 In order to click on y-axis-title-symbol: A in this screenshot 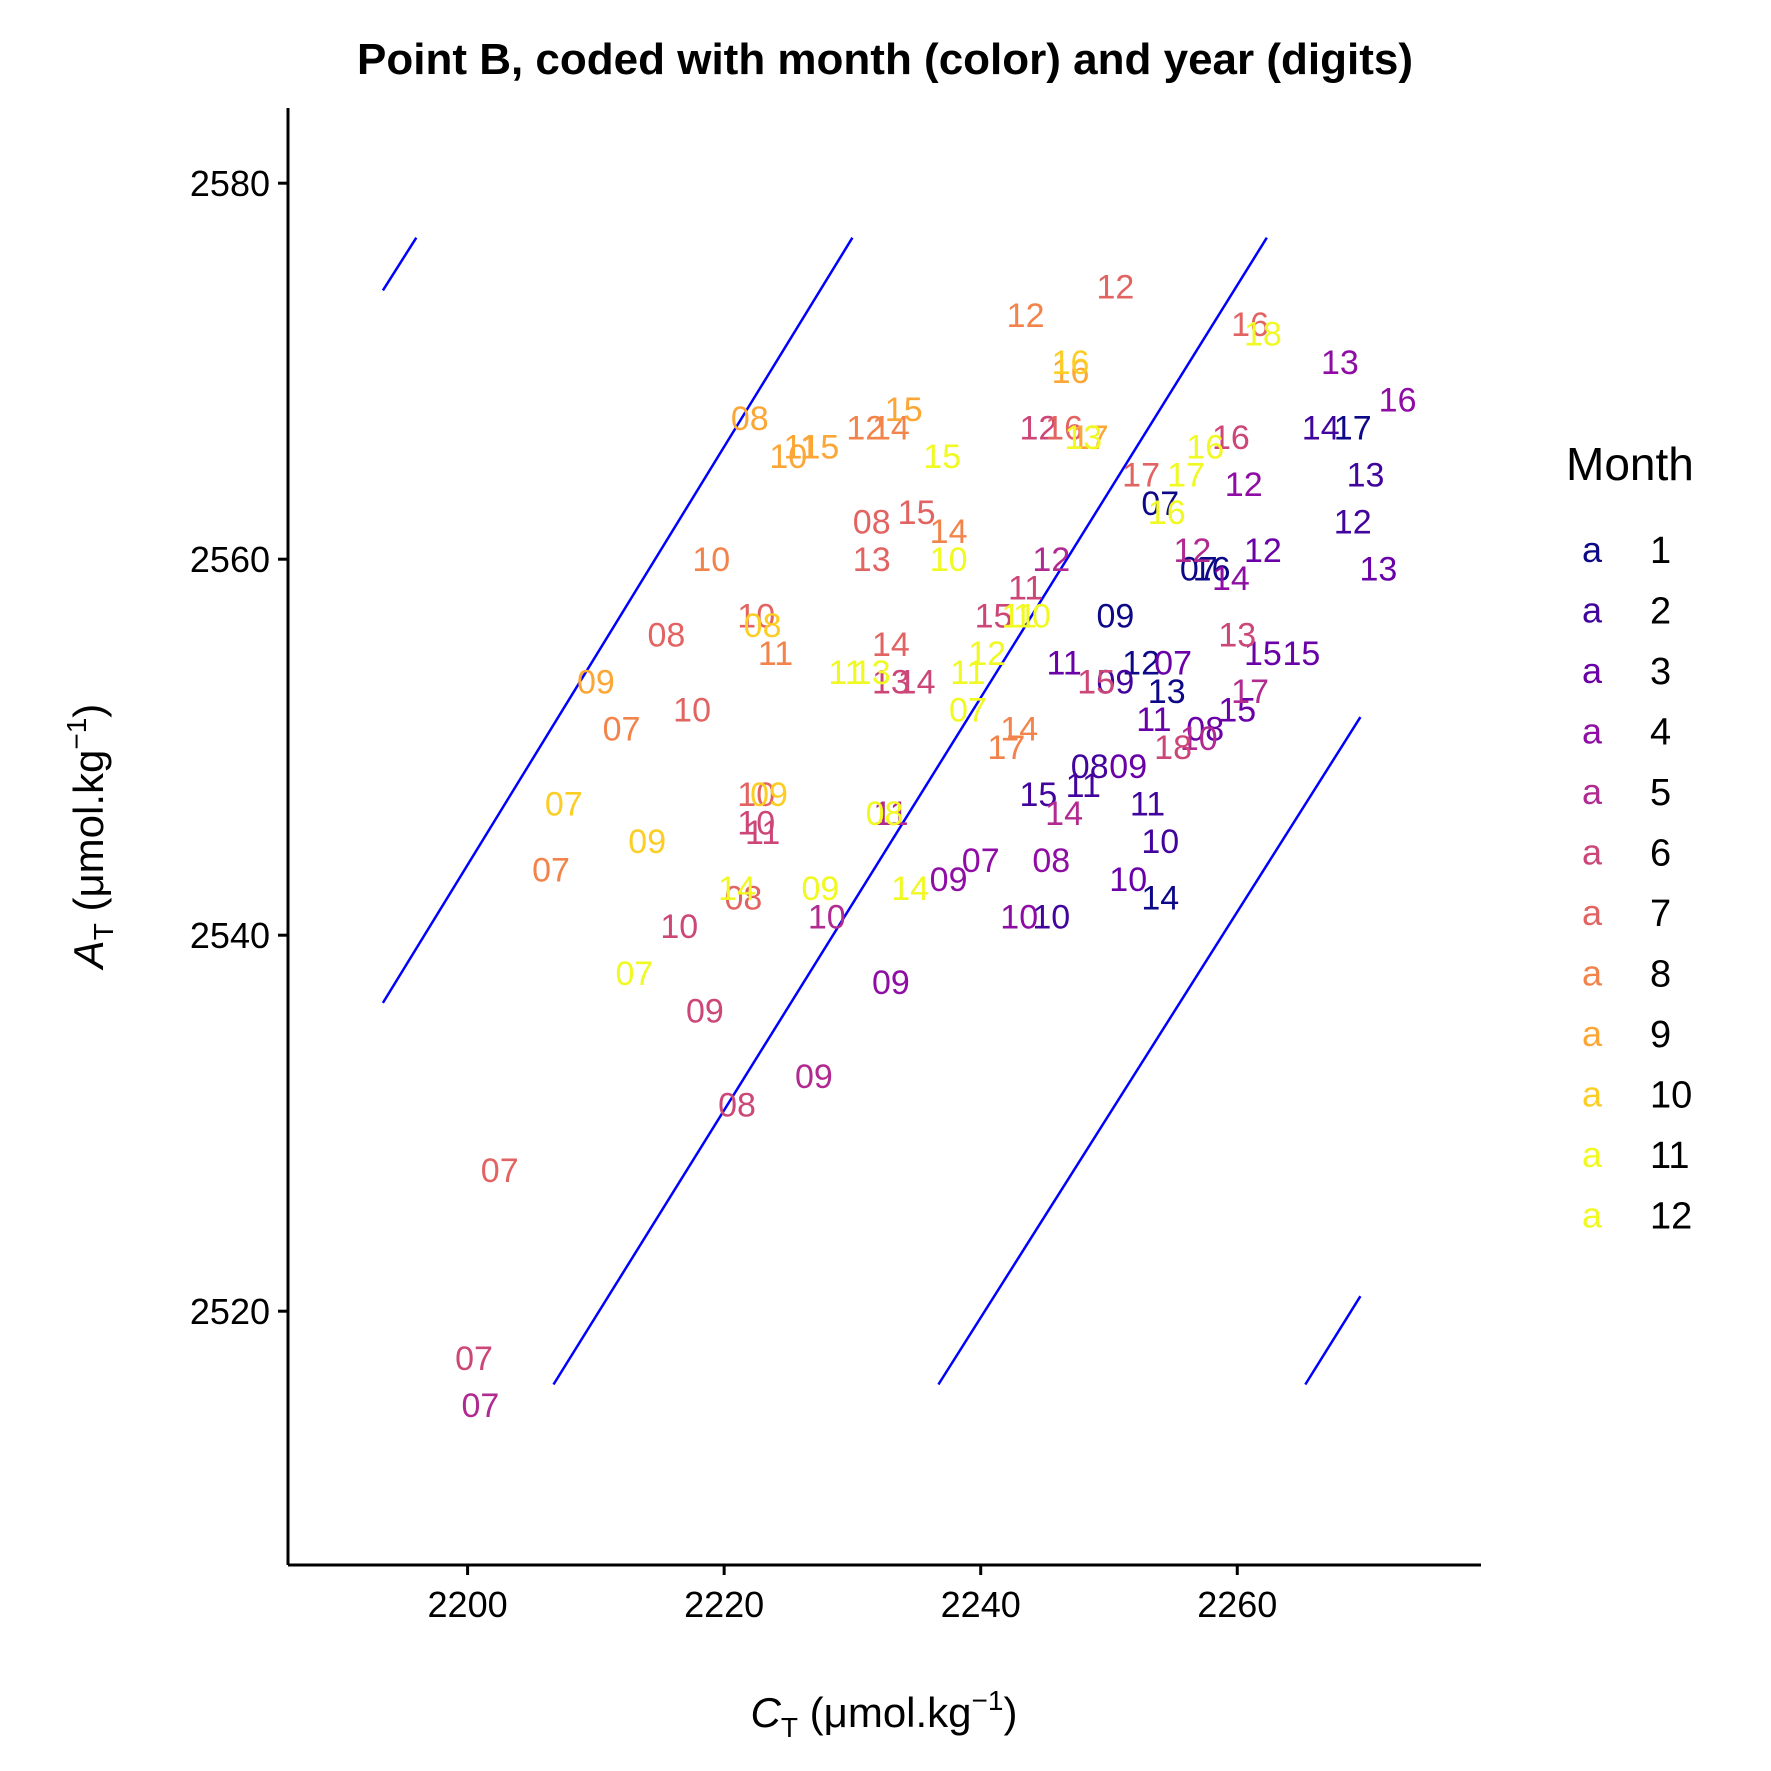, I will do `click(88, 955)`.